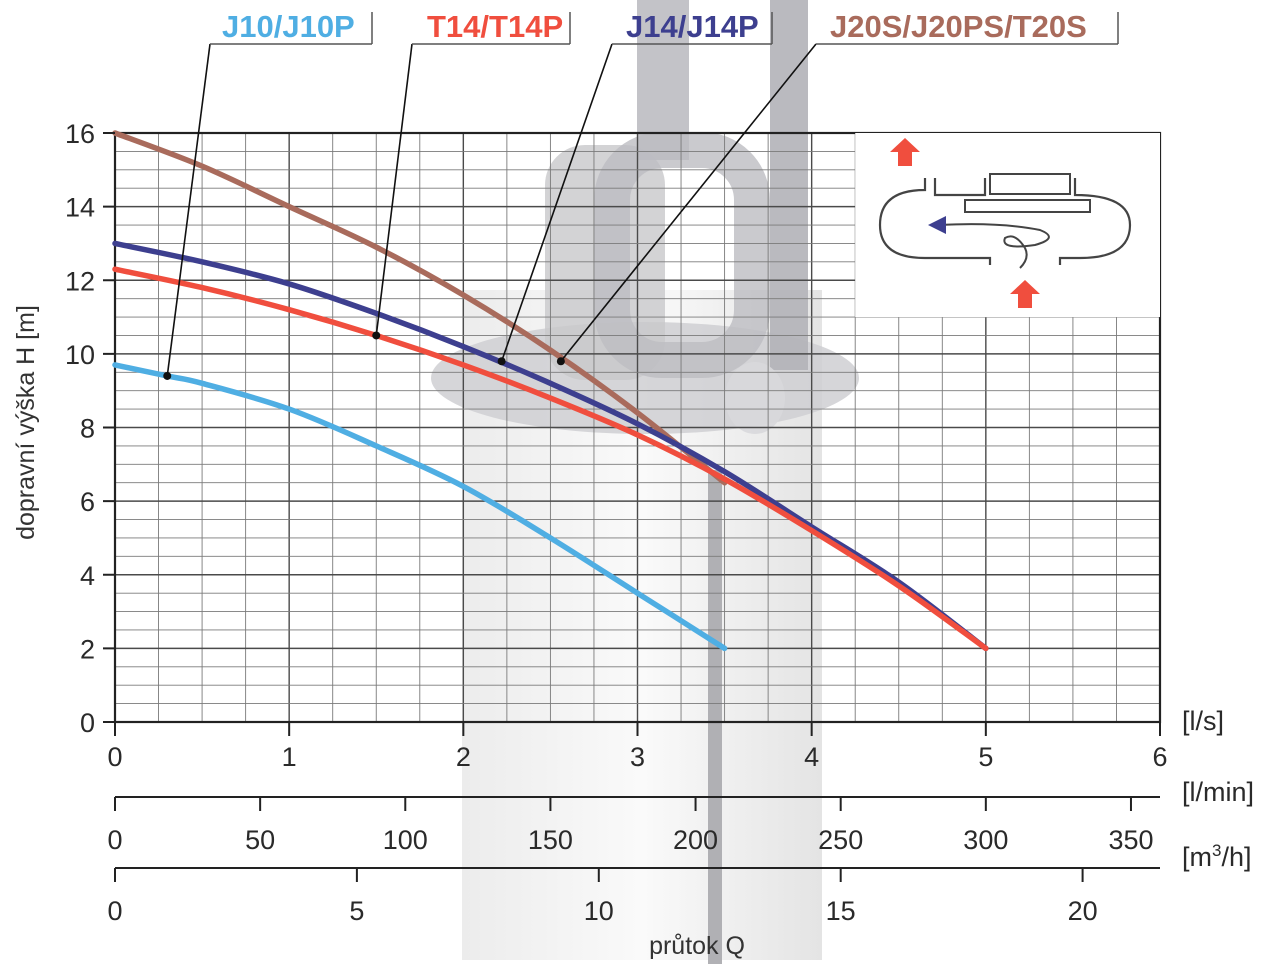 This screenshot has height=969, width=1276. What do you see at coordinates (114, 757) in the screenshot?
I see `x-tick-label: 0` at bounding box center [114, 757].